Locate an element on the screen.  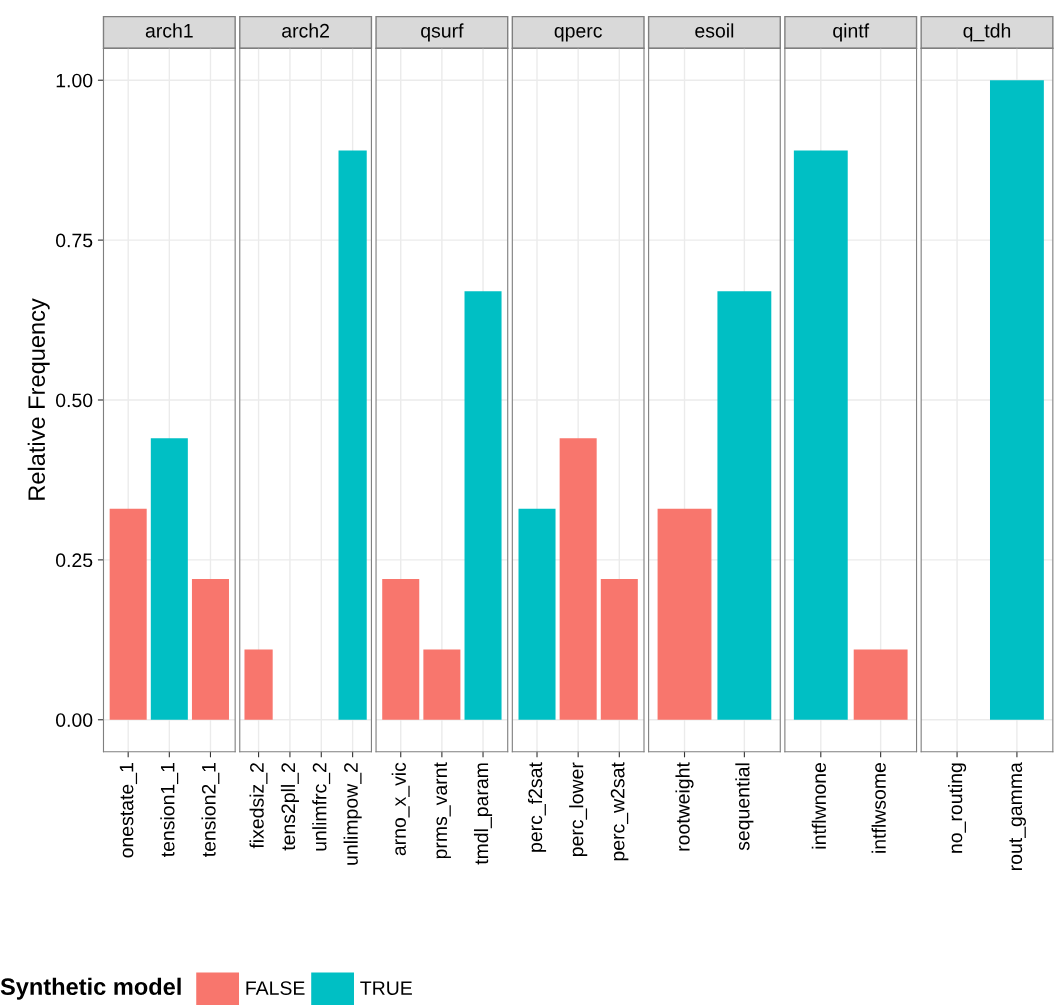
chart-title: qsurf is located at coordinates (442, 32).